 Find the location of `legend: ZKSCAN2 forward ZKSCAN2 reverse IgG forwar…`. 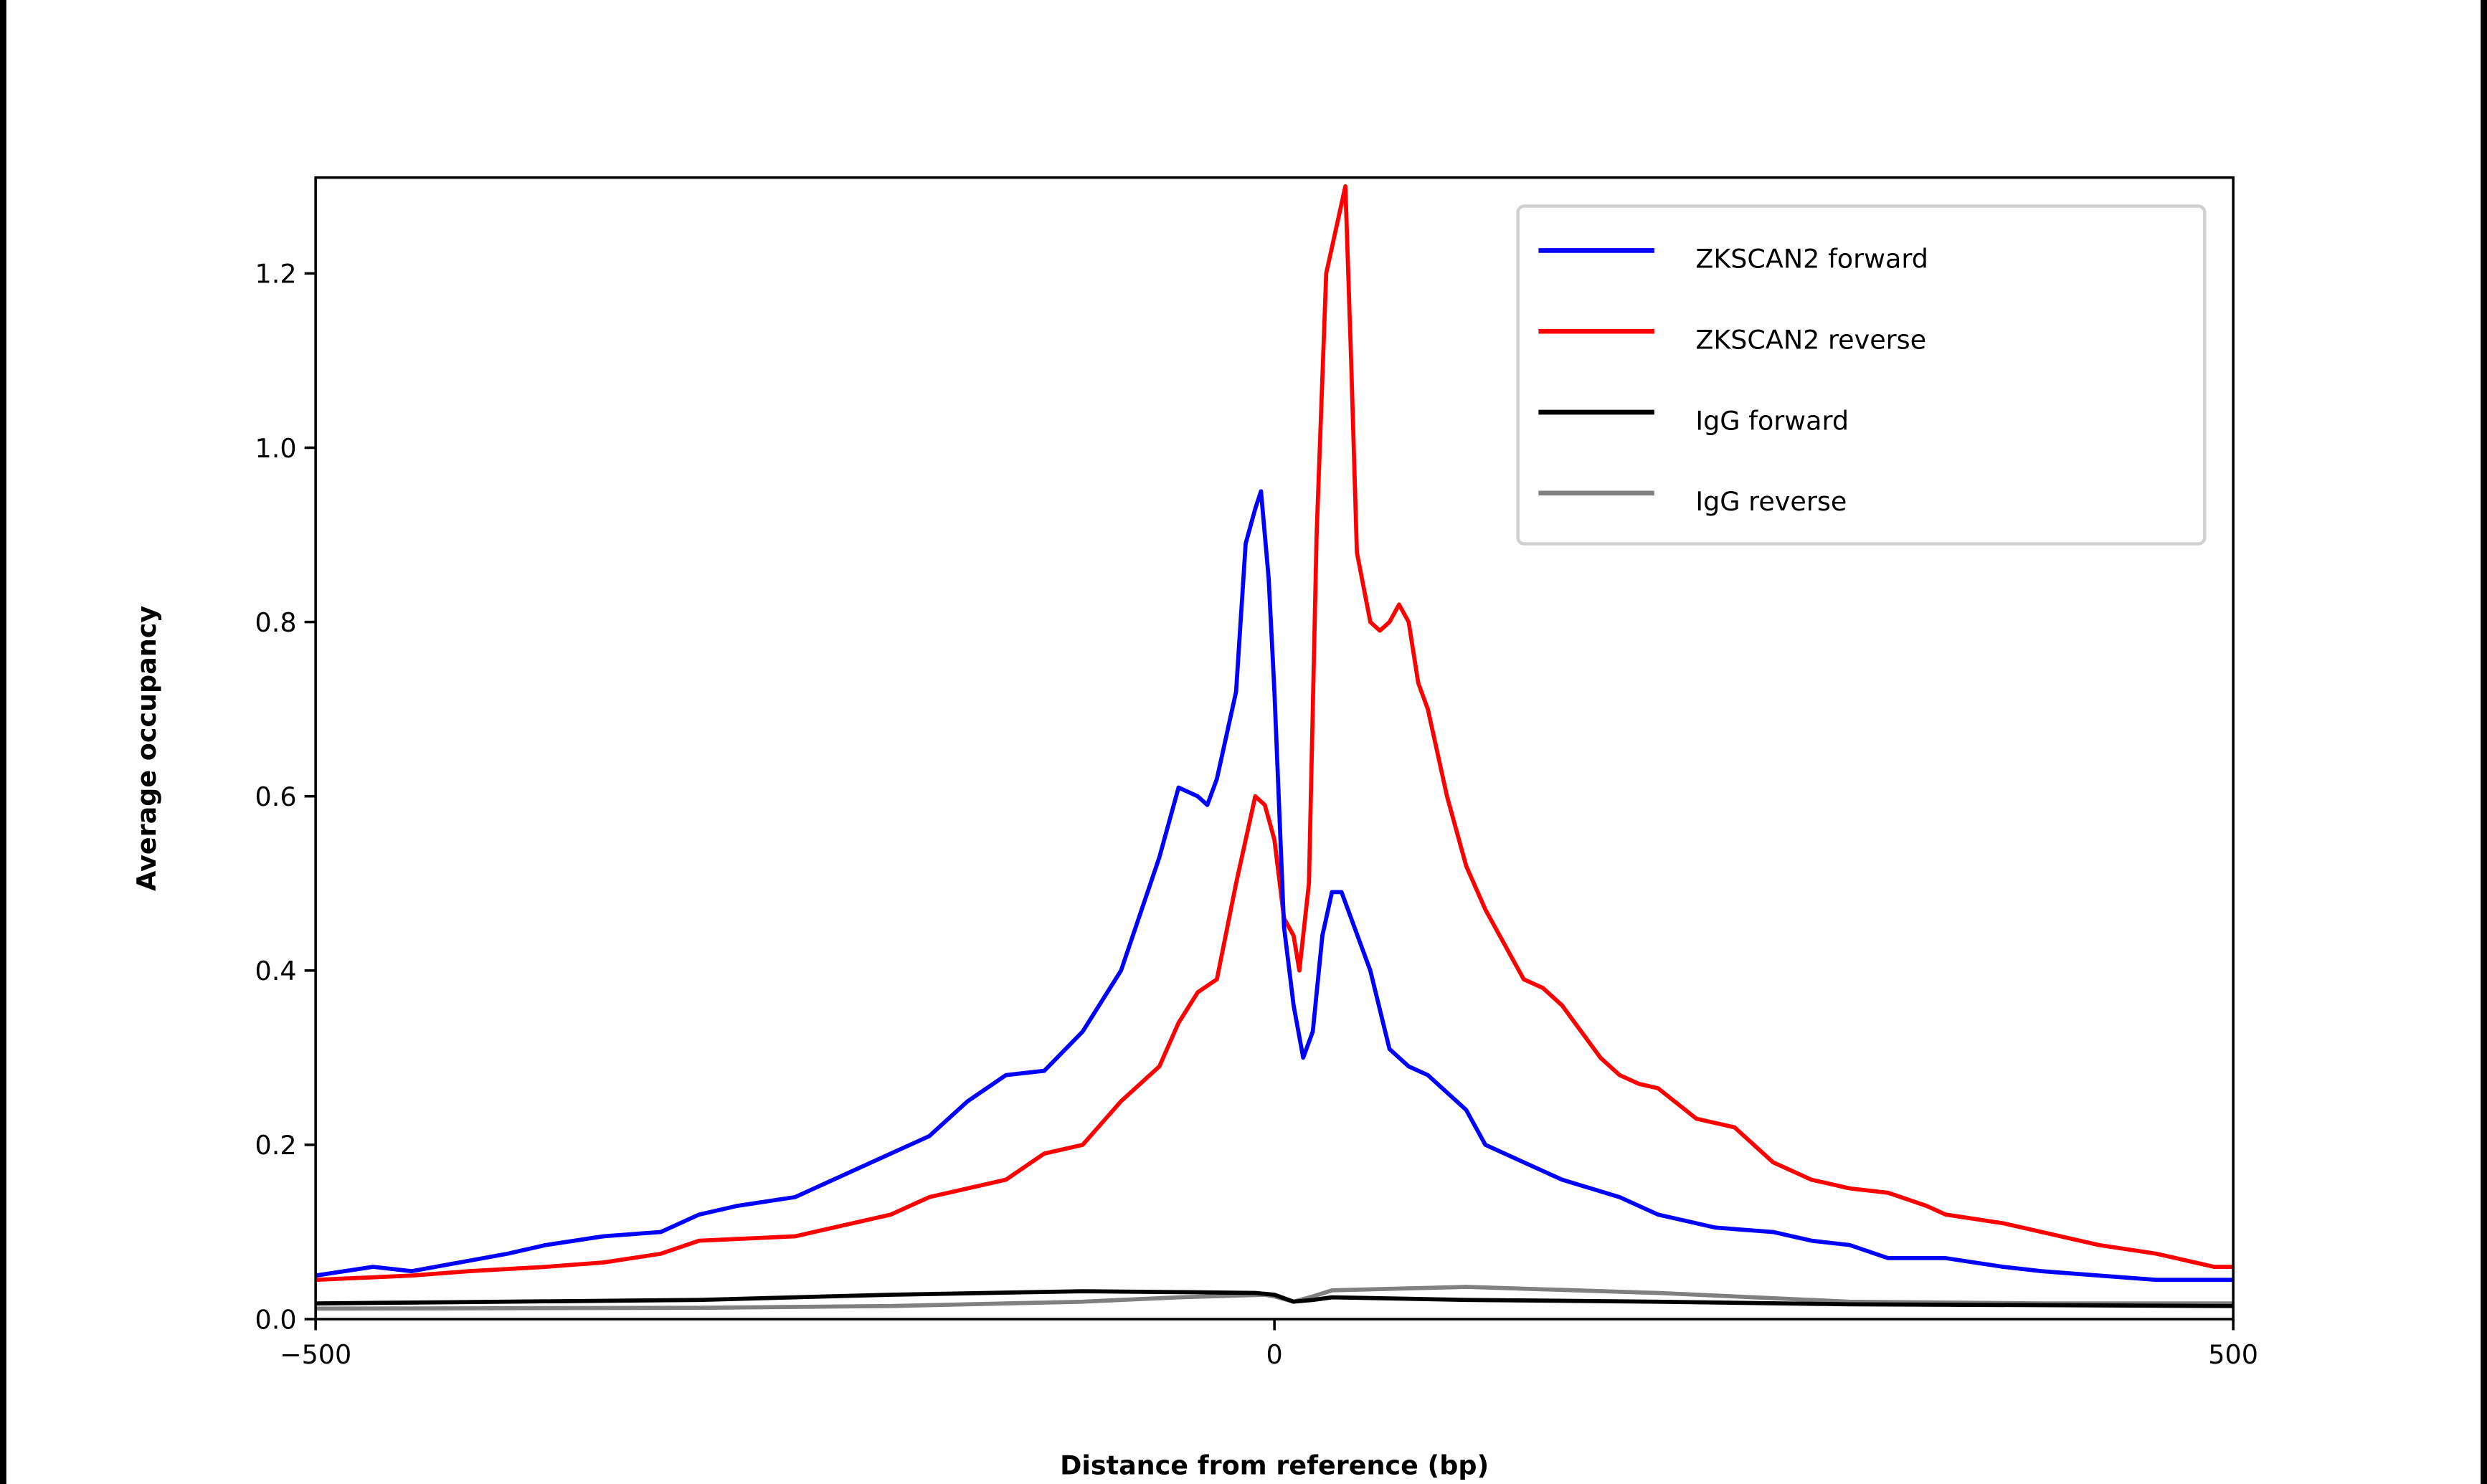

legend: ZKSCAN2 forward ZKSCAN2 reverse IgG forwar… is located at coordinates (1862, 375).